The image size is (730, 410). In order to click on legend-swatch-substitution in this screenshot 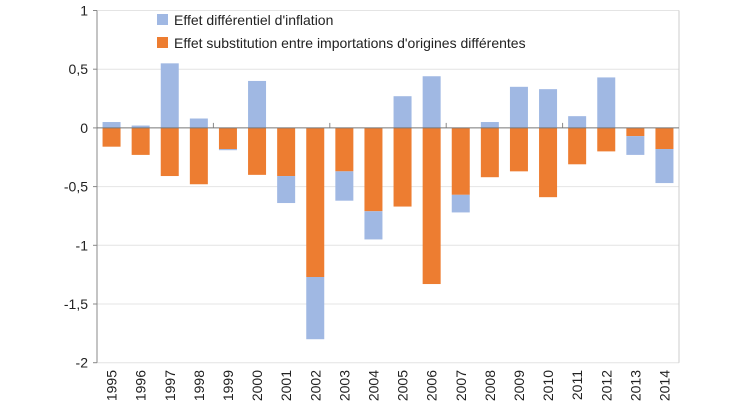, I will do `click(162, 42)`.